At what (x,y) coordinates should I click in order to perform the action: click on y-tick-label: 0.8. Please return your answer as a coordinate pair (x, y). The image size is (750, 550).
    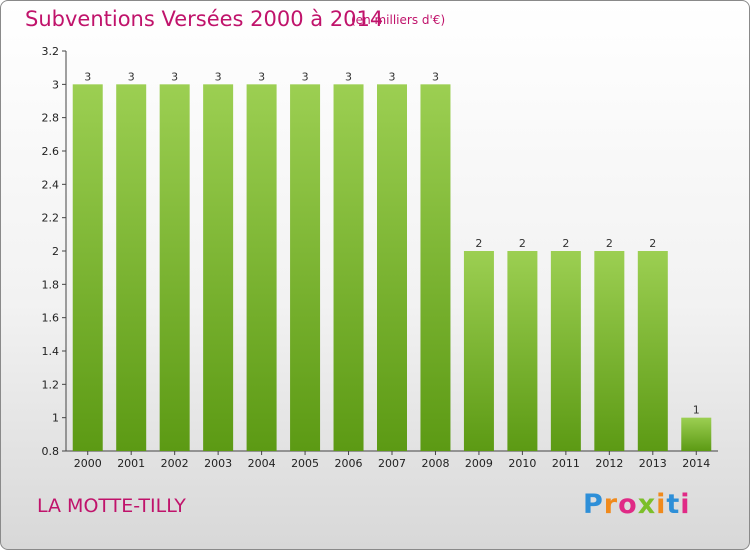
    Looking at the image, I should click on (51, 451).